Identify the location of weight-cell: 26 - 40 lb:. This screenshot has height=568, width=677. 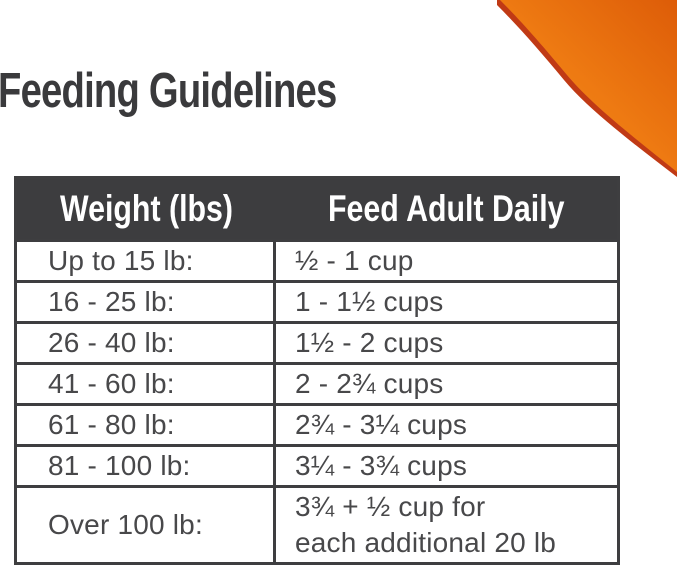
(146, 343).